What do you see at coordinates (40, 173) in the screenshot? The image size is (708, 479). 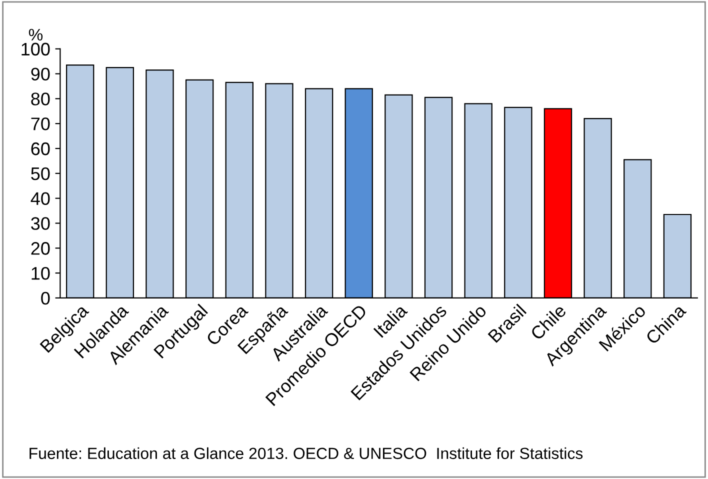 I see `y-tick-label: 50` at bounding box center [40, 173].